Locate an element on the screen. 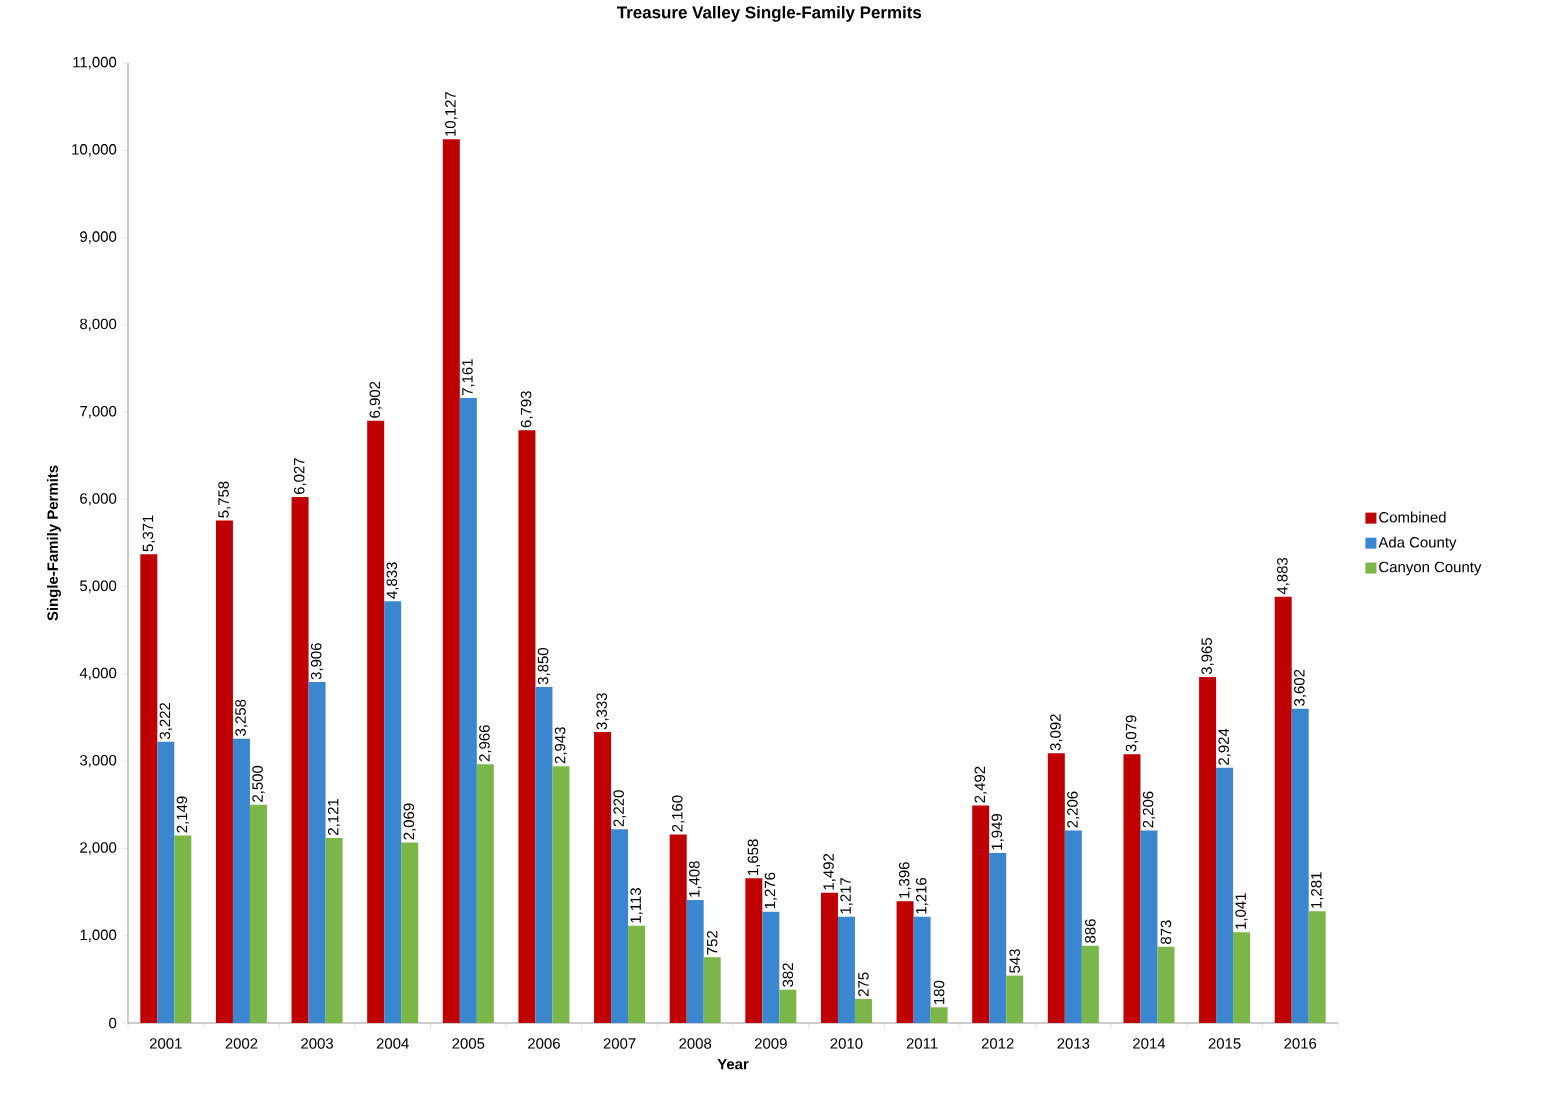 This screenshot has height=1099, width=1548. data-label: 3,079 is located at coordinates (1132, 733).